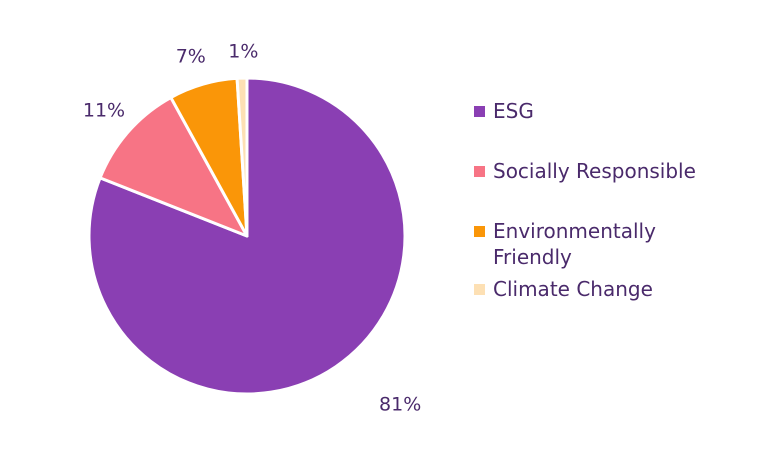  I want to click on legend-label-socially-responsible: Socially Responsible, so click(594, 171).